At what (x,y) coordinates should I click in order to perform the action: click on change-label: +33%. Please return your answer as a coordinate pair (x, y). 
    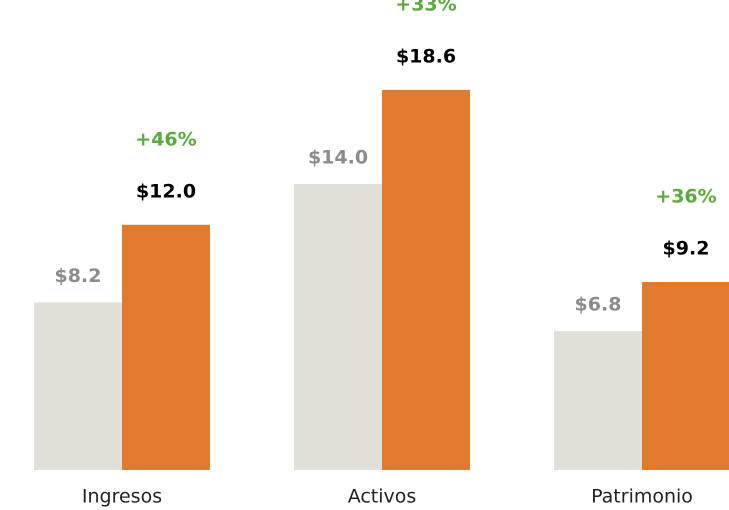
    Looking at the image, I should click on (425, 7).